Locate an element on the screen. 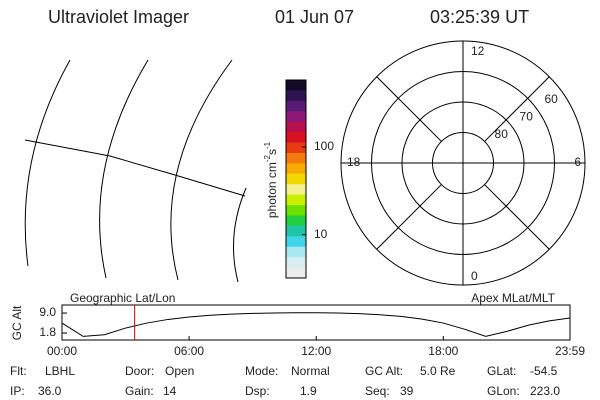  info-label: Mode: is located at coordinates (261, 371).